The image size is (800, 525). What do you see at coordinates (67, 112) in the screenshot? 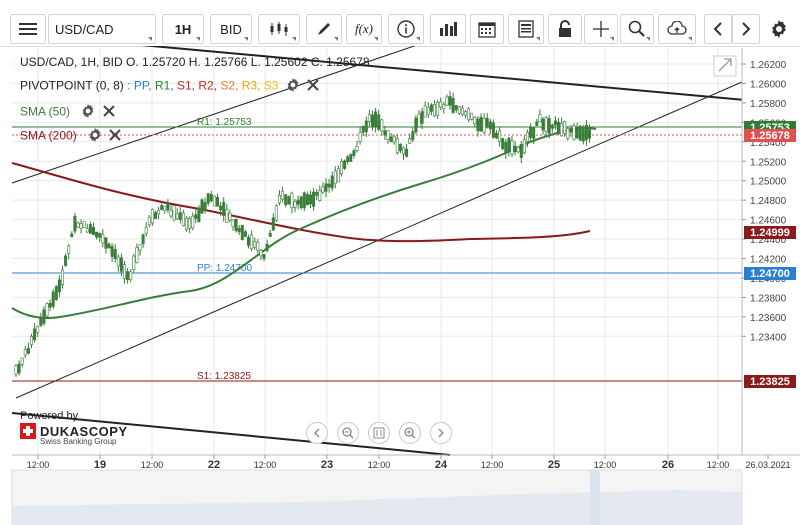
I see `sma50-legend: SMA (50)` at bounding box center [67, 112].